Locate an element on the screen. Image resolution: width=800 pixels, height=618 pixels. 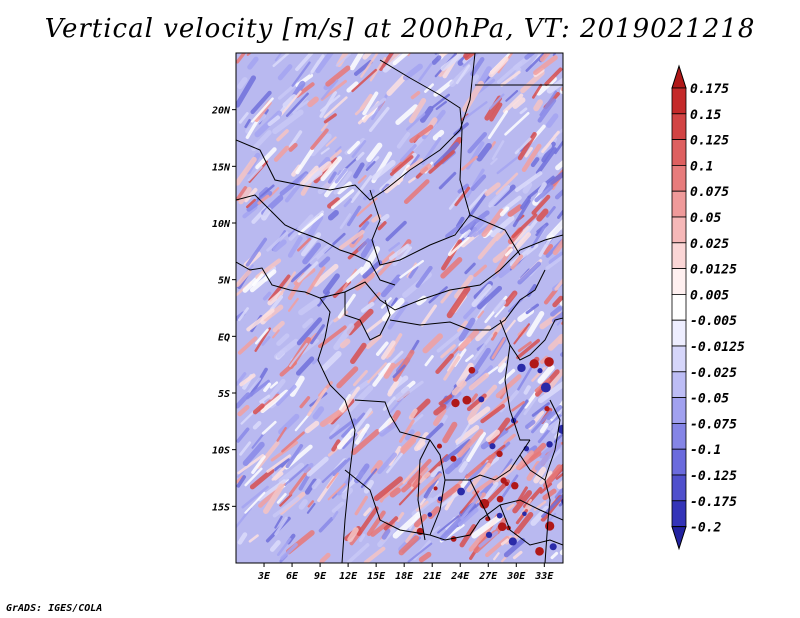
colorbar-label: 0.075 is located at coordinates (709, 192).